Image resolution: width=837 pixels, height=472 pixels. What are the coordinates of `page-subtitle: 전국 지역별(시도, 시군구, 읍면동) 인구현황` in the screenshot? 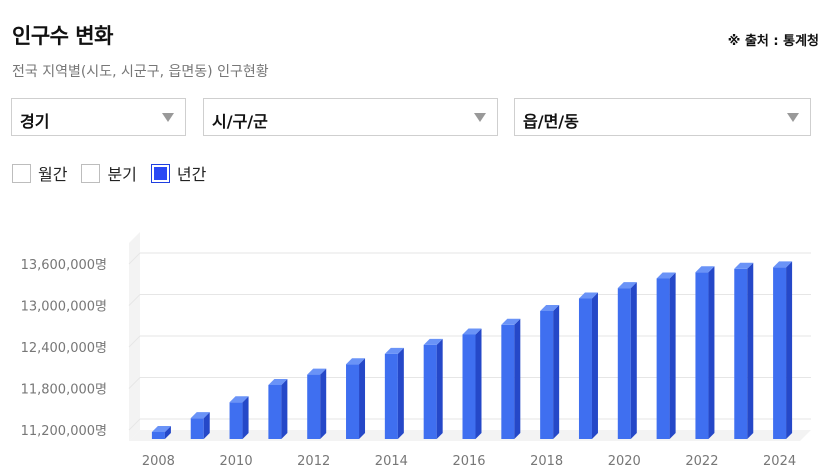 It's located at (140, 72).